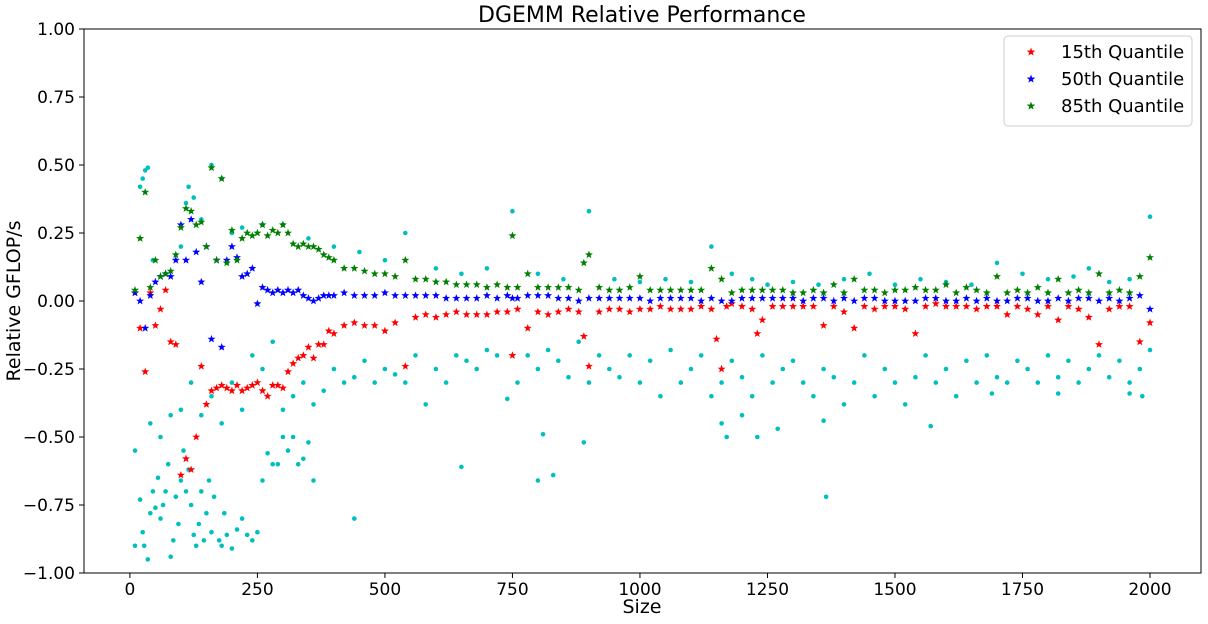 Image resolution: width=1208 pixels, height=624 pixels. I want to click on x-tick-label: 0, so click(129, 590).